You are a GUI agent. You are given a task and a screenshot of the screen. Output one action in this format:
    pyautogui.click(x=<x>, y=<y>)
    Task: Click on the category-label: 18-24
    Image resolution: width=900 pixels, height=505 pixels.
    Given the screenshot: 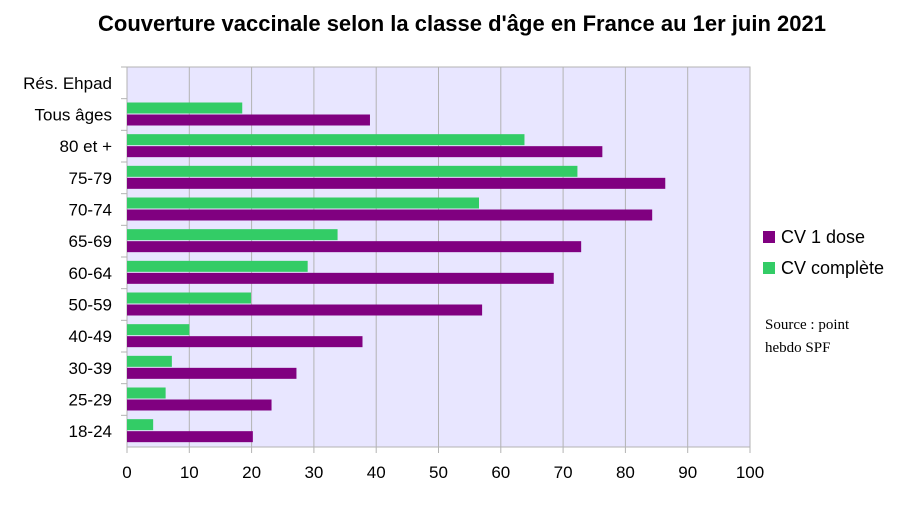 What is the action you would take?
    pyautogui.click(x=90, y=431)
    